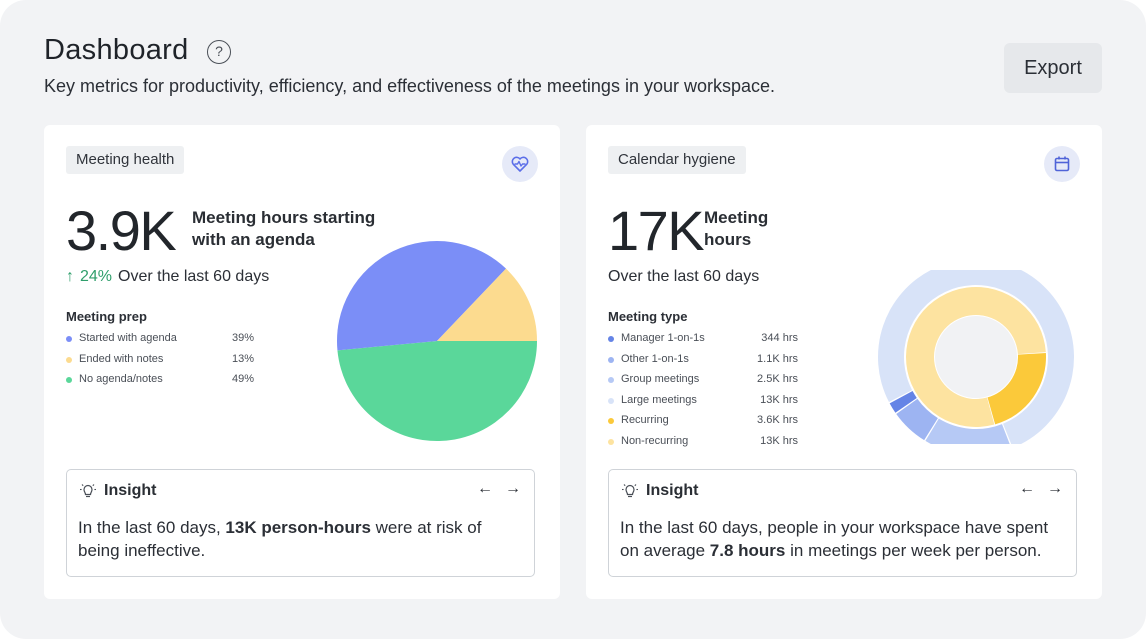 This screenshot has width=1146, height=639. I want to click on legend-label: Started with agenda, so click(128, 338).